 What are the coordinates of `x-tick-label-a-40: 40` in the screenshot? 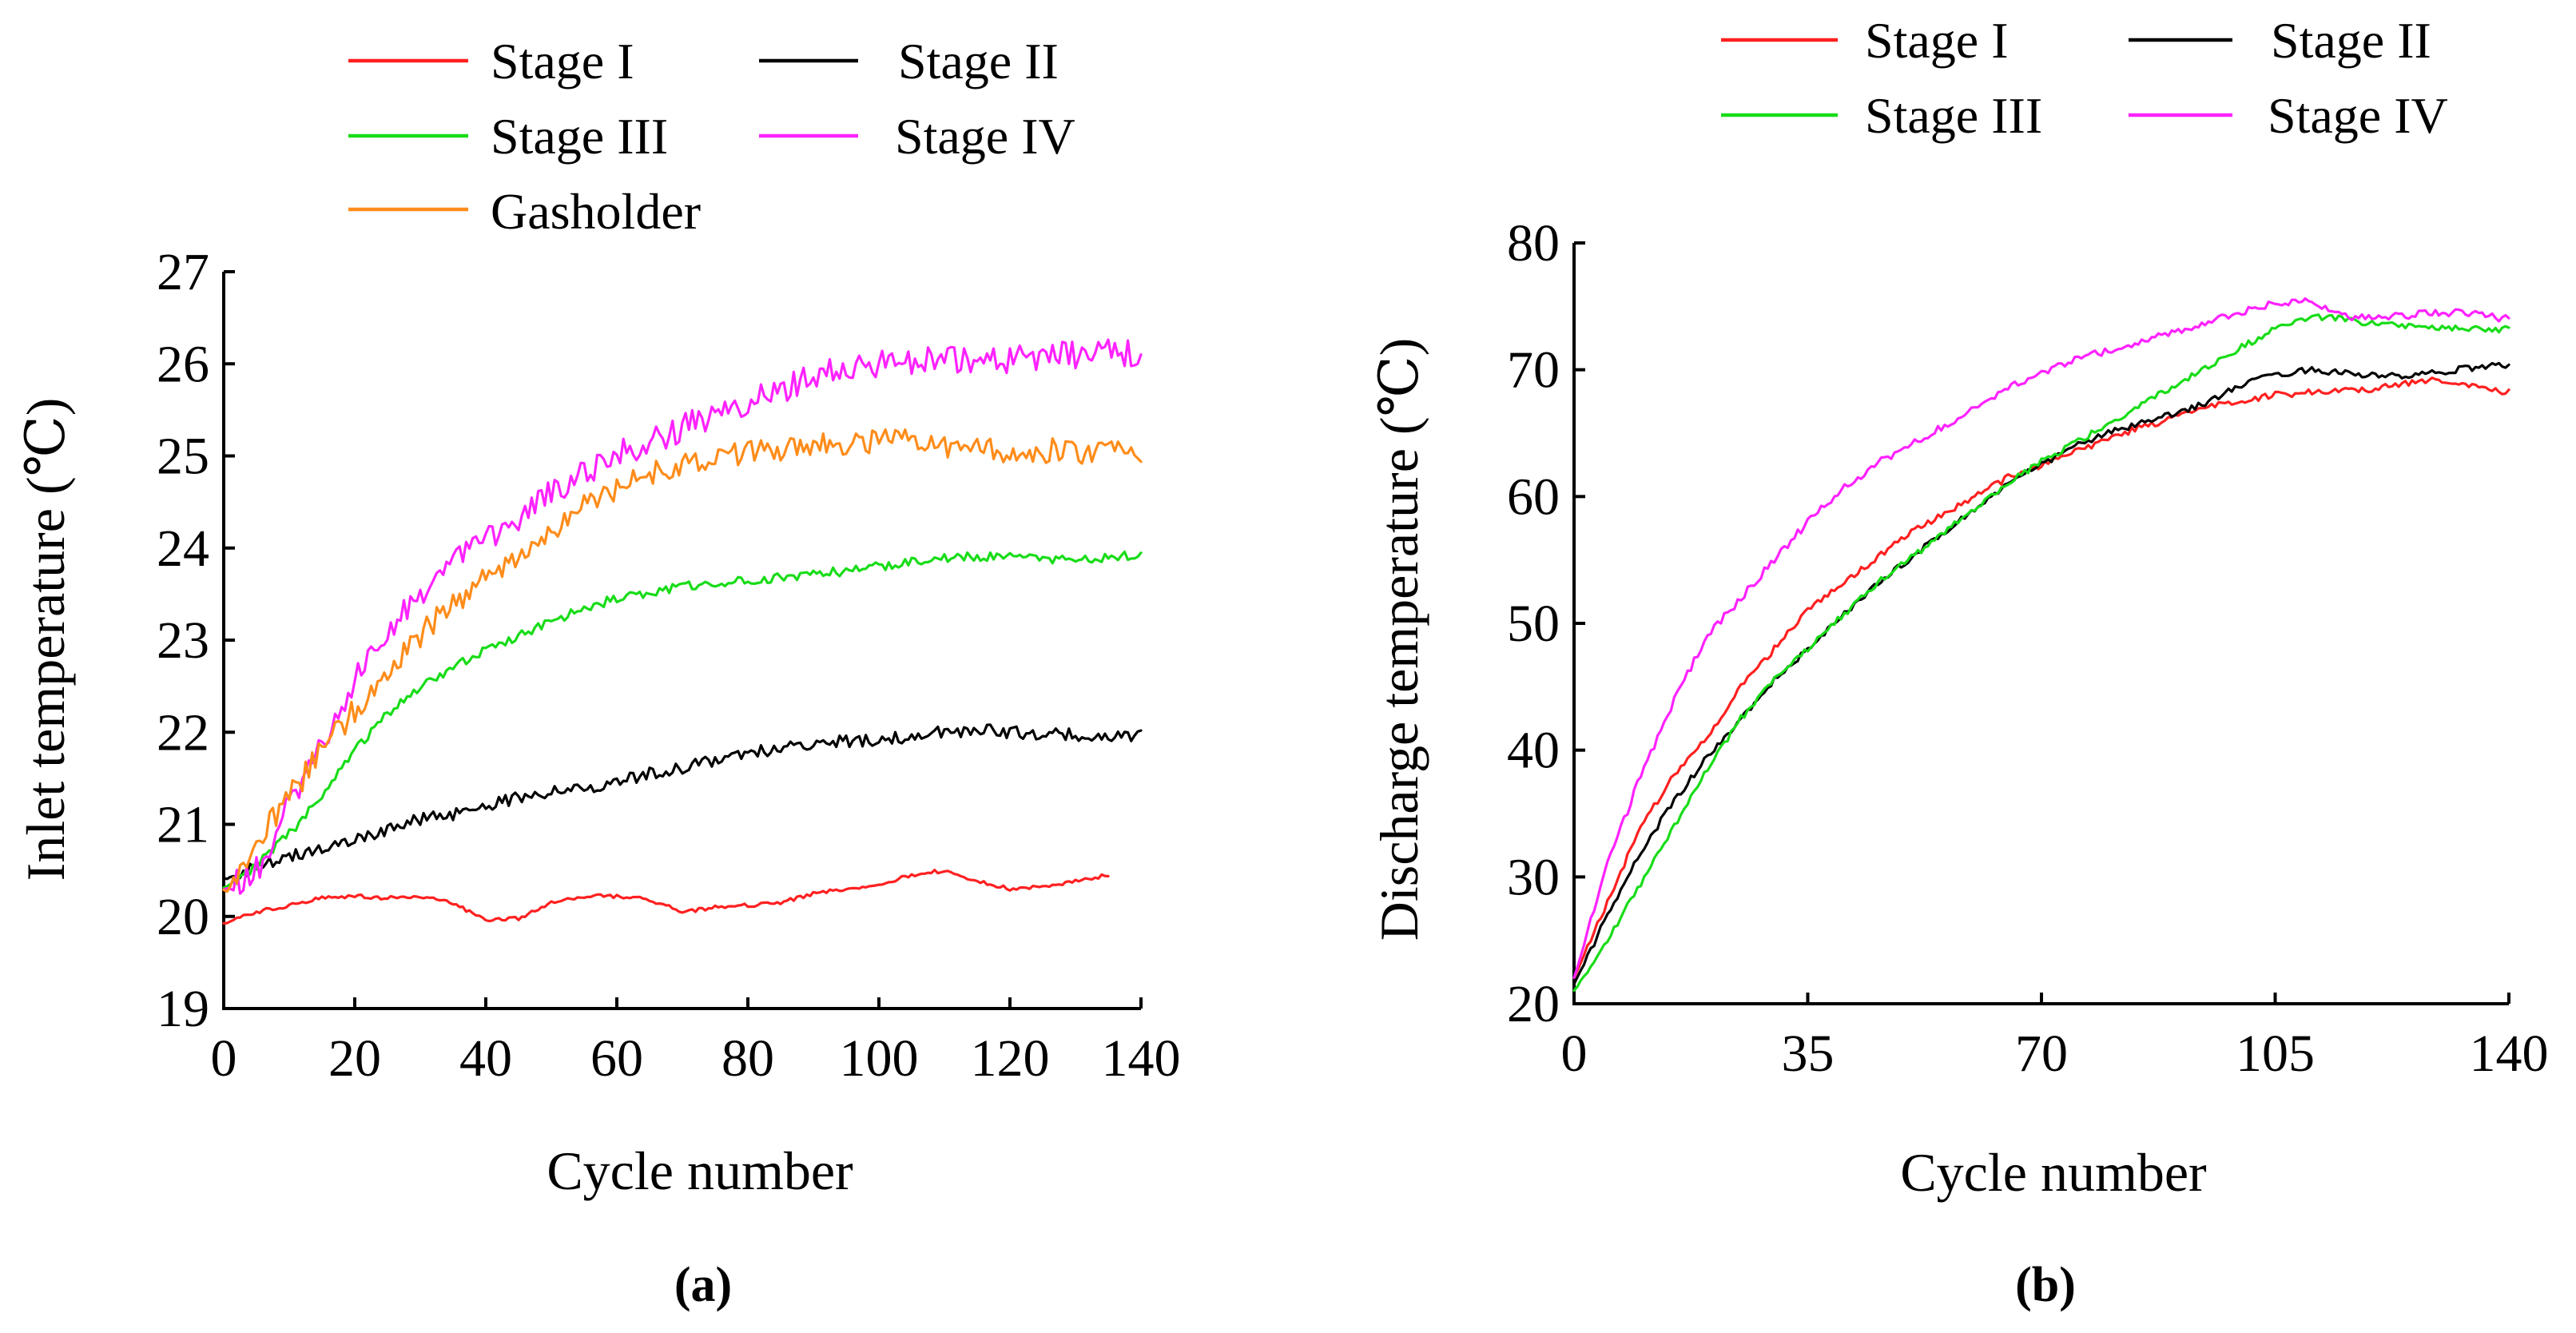 It's located at (485, 1059).